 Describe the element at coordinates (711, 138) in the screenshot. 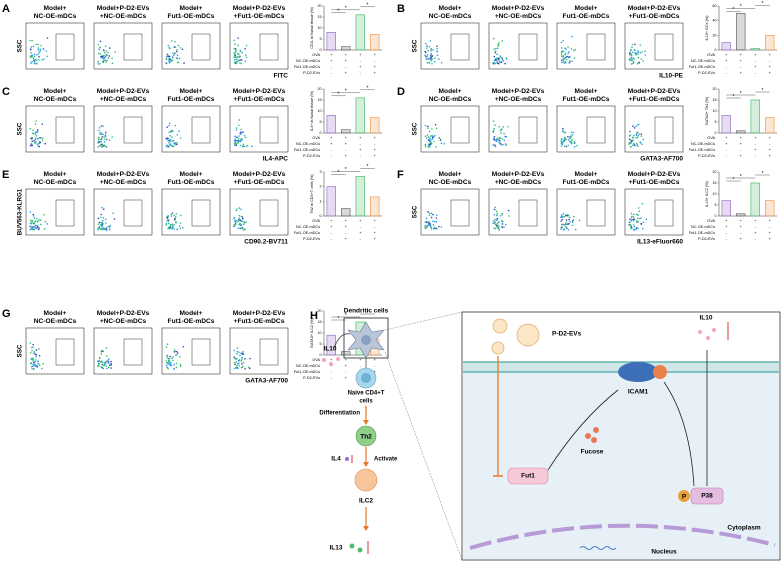

I see `table-row-label: OVA` at that location.